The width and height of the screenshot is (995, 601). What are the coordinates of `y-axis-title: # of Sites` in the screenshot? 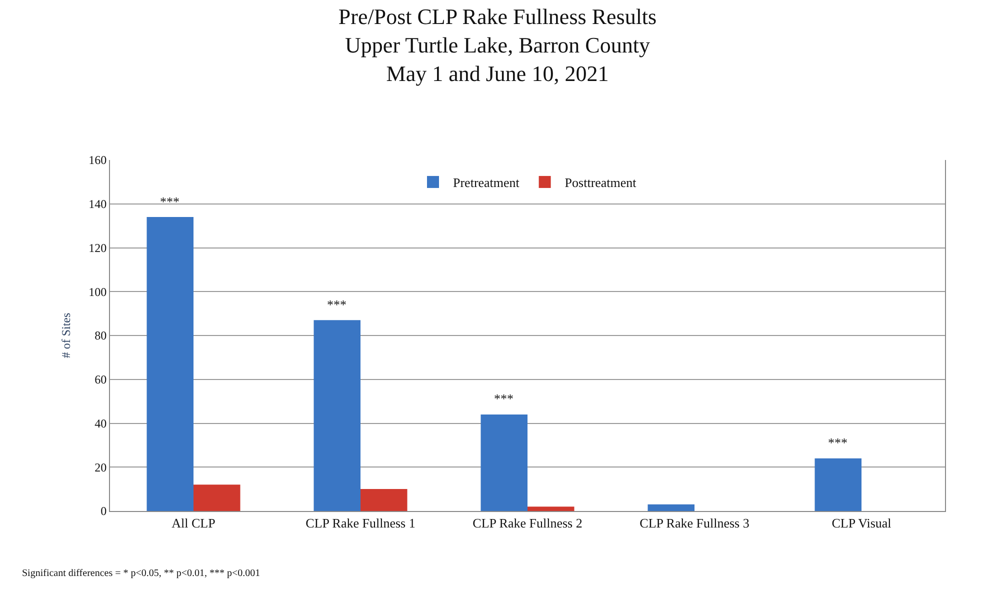 It's located at (65, 335).